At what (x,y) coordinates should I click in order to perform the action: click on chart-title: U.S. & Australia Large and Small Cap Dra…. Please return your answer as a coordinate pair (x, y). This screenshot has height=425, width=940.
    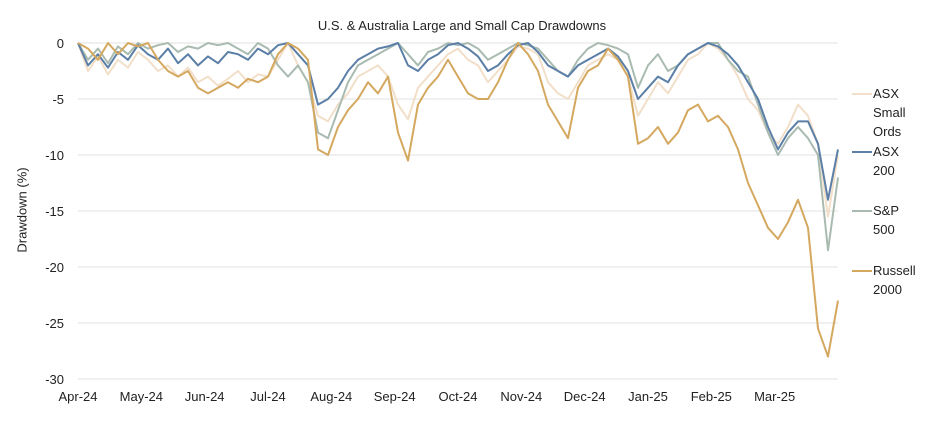
    Looking at the image, I should click on (462, 25).